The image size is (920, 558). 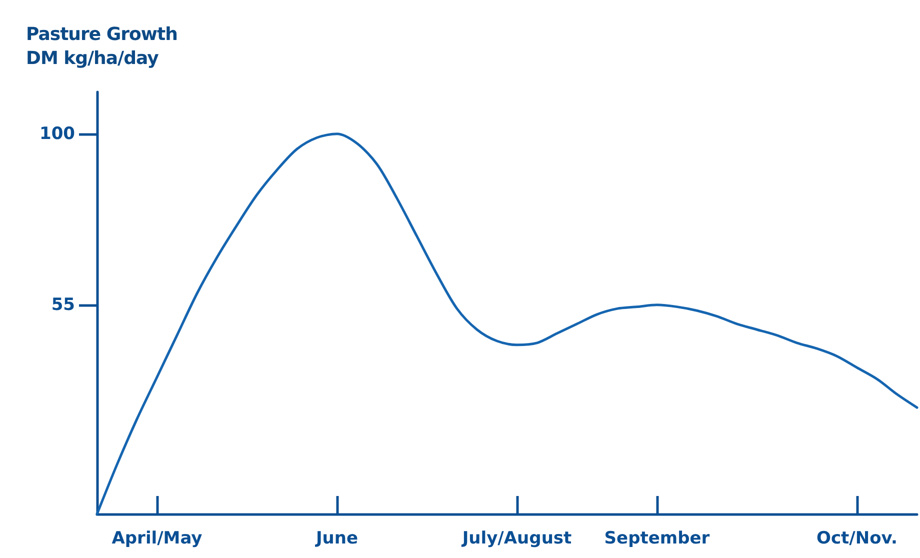 I want to click on x-tick-label: September, so click(x=657, y=538).